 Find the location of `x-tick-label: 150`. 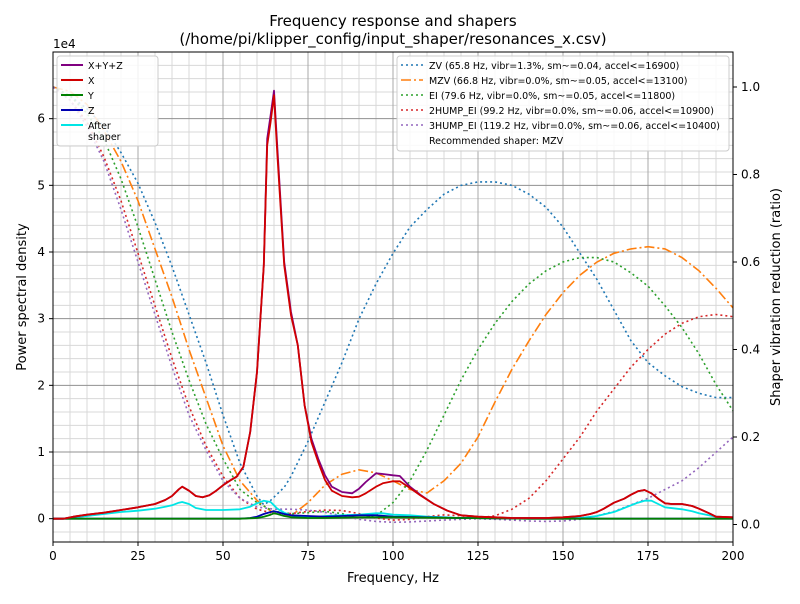

x-tick-label: 150 is located at coordinates (563, 556).